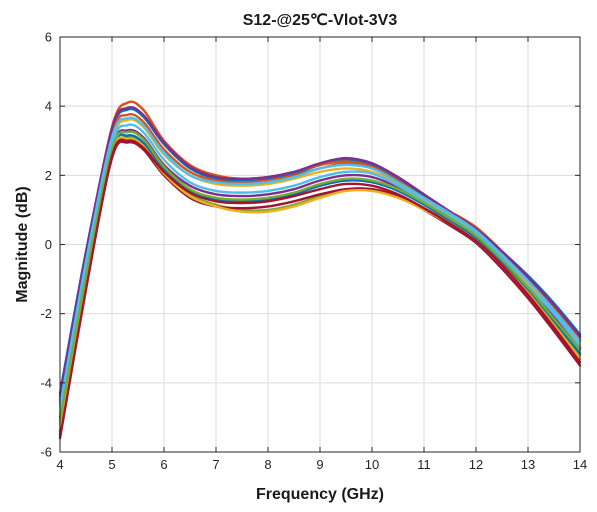  I want to click on y-tick-label: 0, so click(48, 244).